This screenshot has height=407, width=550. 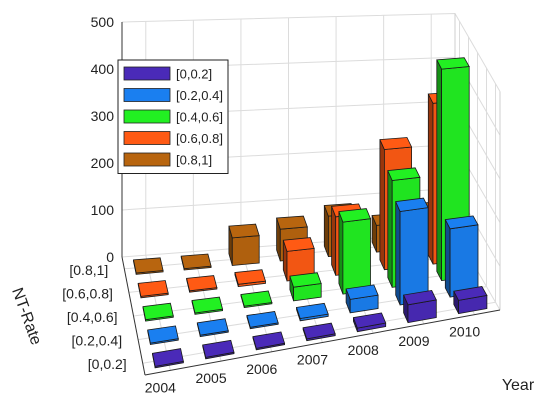 What do you see at coordinates (133, 316) in the screenshot?
I see `y-axis-line` at bounding box center [133, 316].